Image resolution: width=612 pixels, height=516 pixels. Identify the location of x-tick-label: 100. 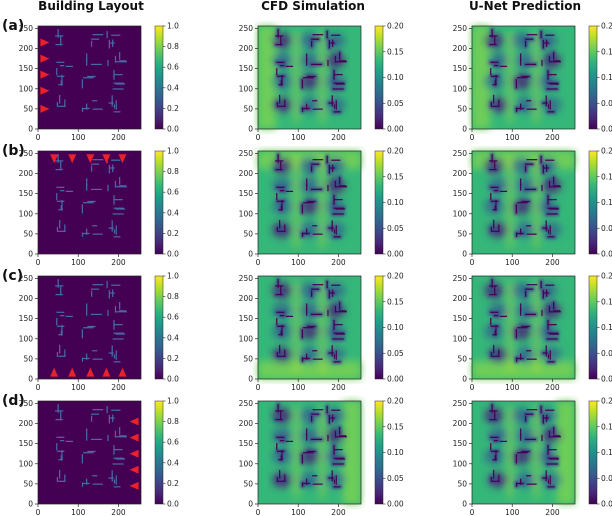
(512, 387).